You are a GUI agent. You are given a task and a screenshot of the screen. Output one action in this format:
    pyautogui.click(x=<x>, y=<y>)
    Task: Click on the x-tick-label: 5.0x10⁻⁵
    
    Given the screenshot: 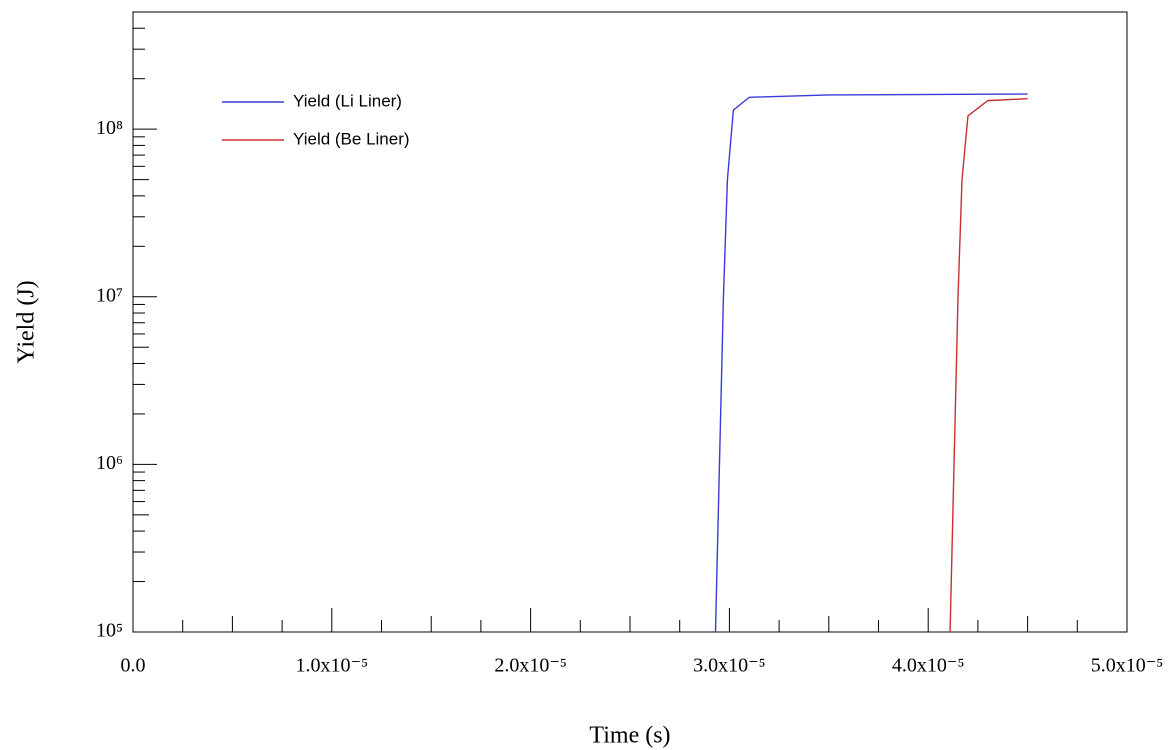 What is the action you would take?
    pyautogui.click(x=1127, y=666)
    